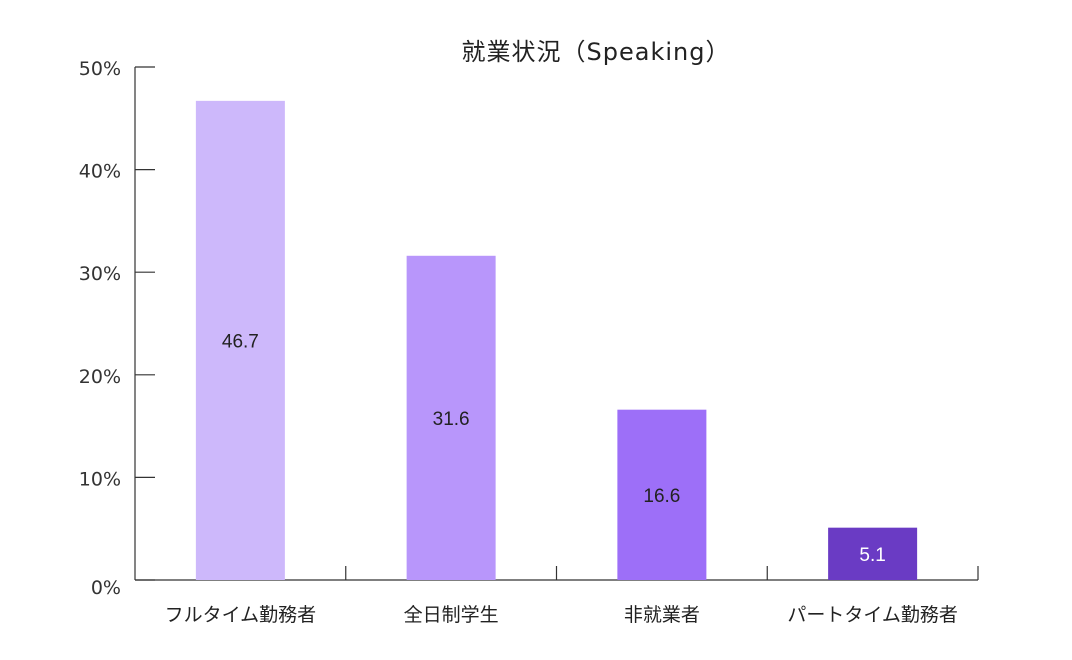 The image size is (1072, 660). I want to click on y-tick-label: 20%, so click(100, 377).